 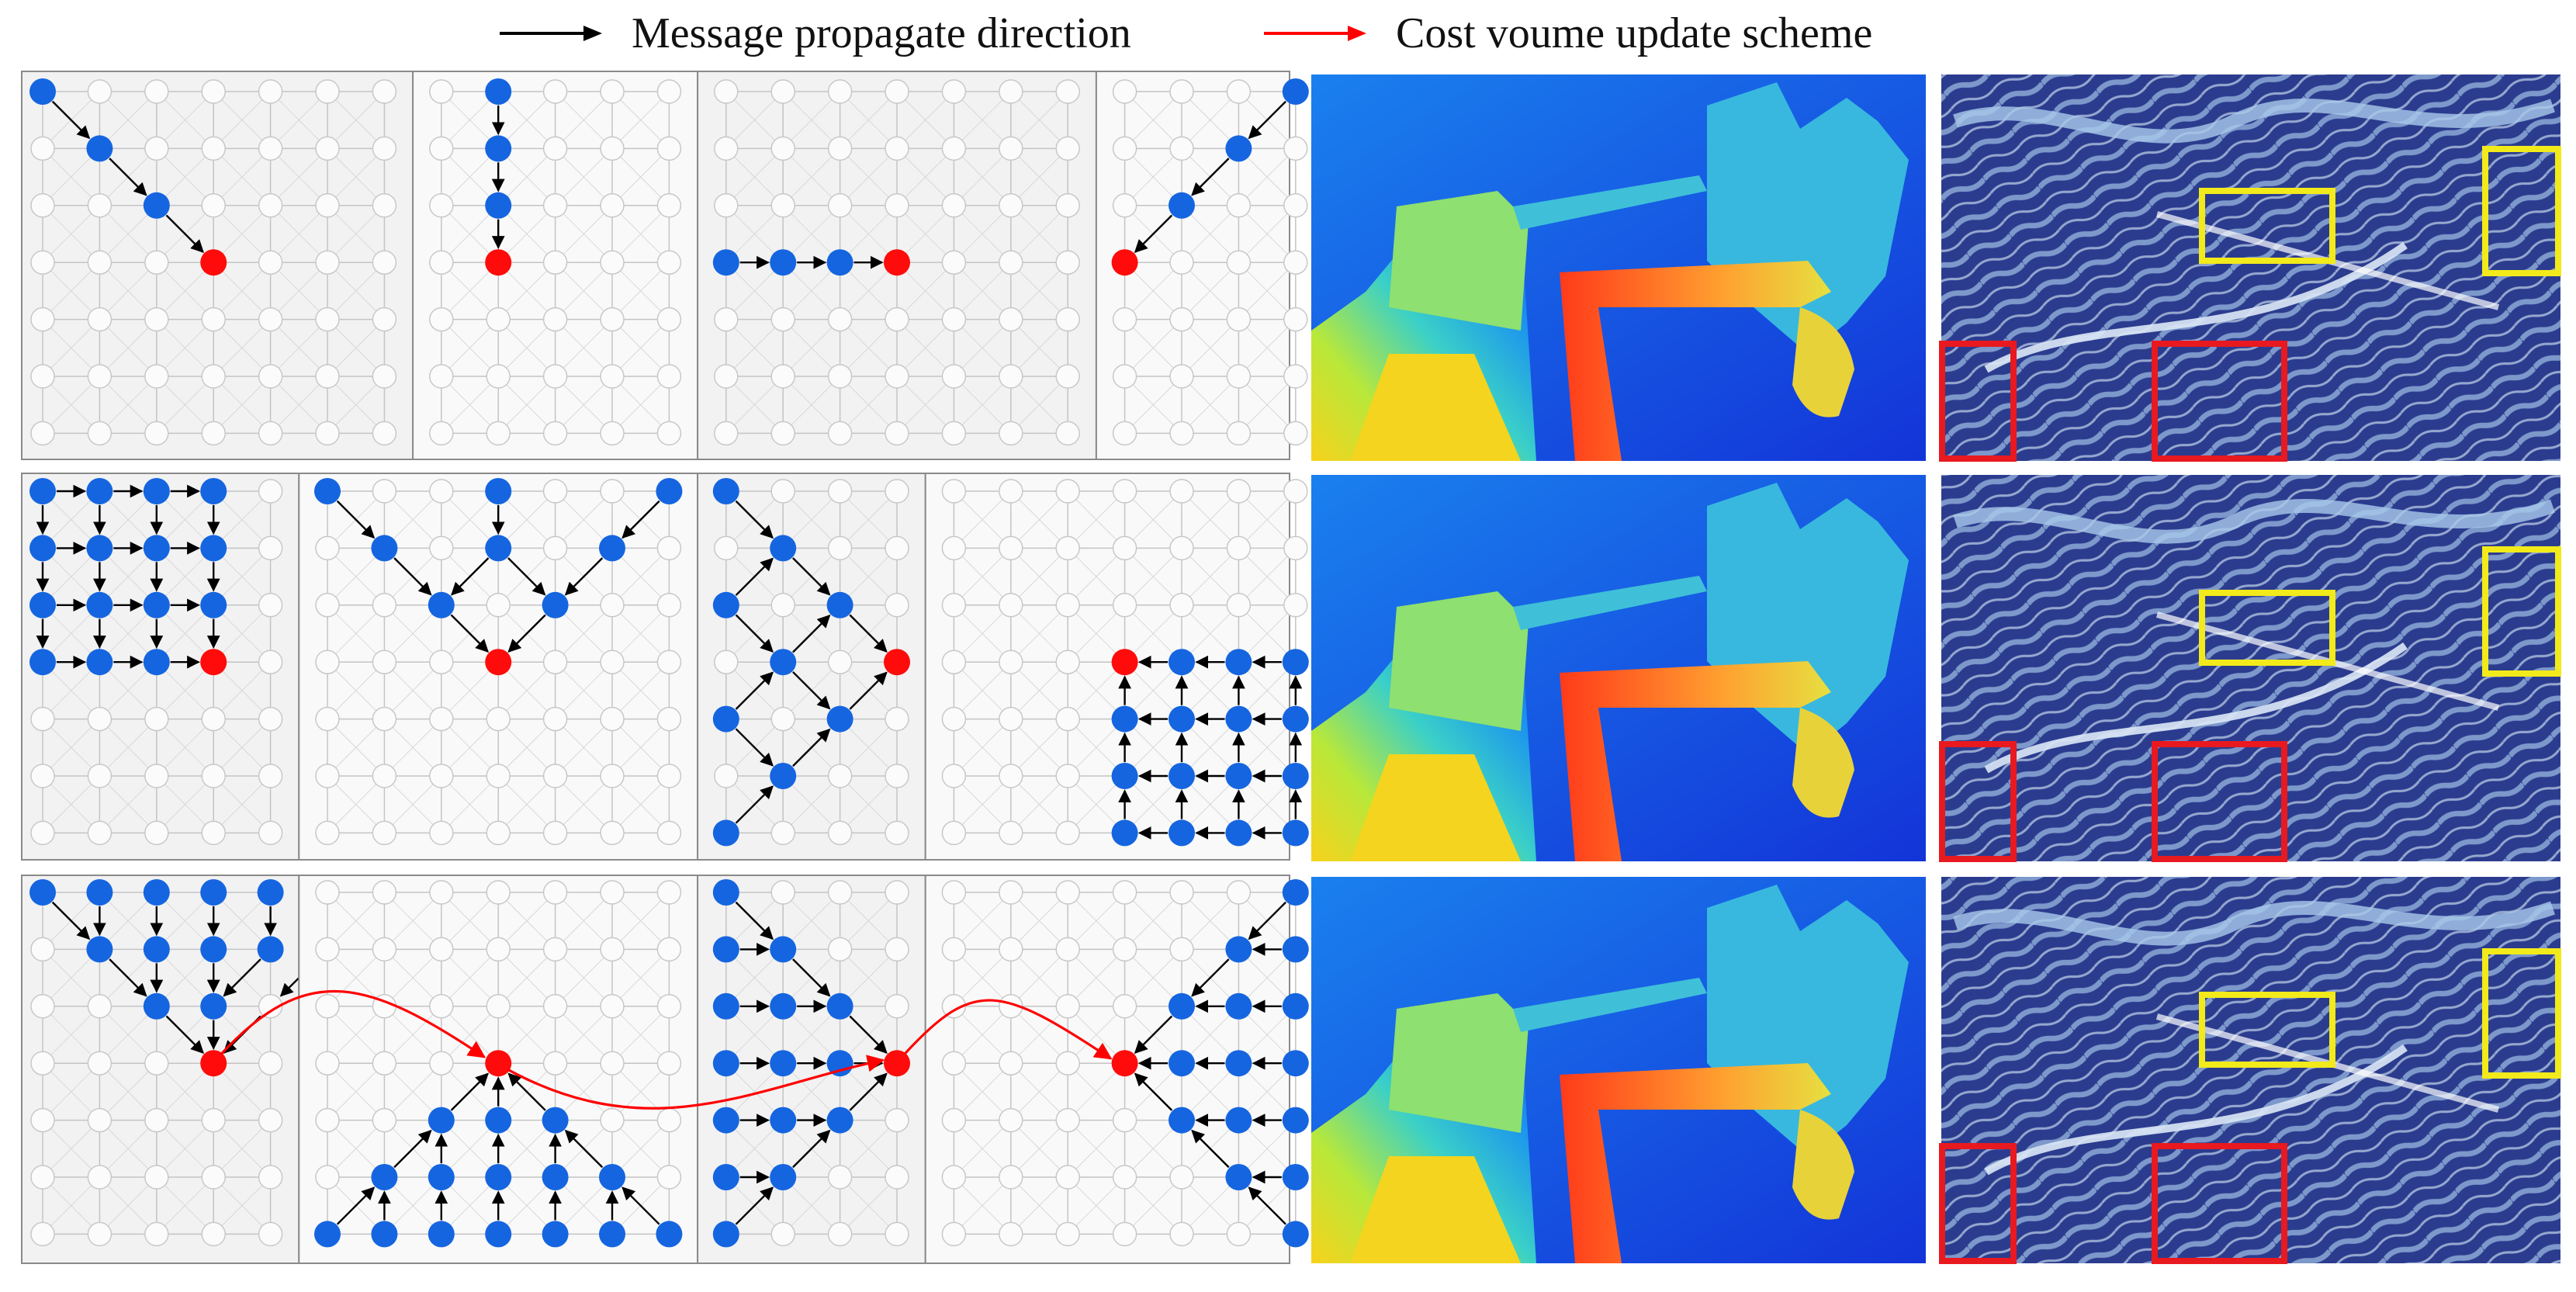 What do you see at coordinates (498, 662) in the screenshot?
I see `red-node` at bounding box center [498, 662].